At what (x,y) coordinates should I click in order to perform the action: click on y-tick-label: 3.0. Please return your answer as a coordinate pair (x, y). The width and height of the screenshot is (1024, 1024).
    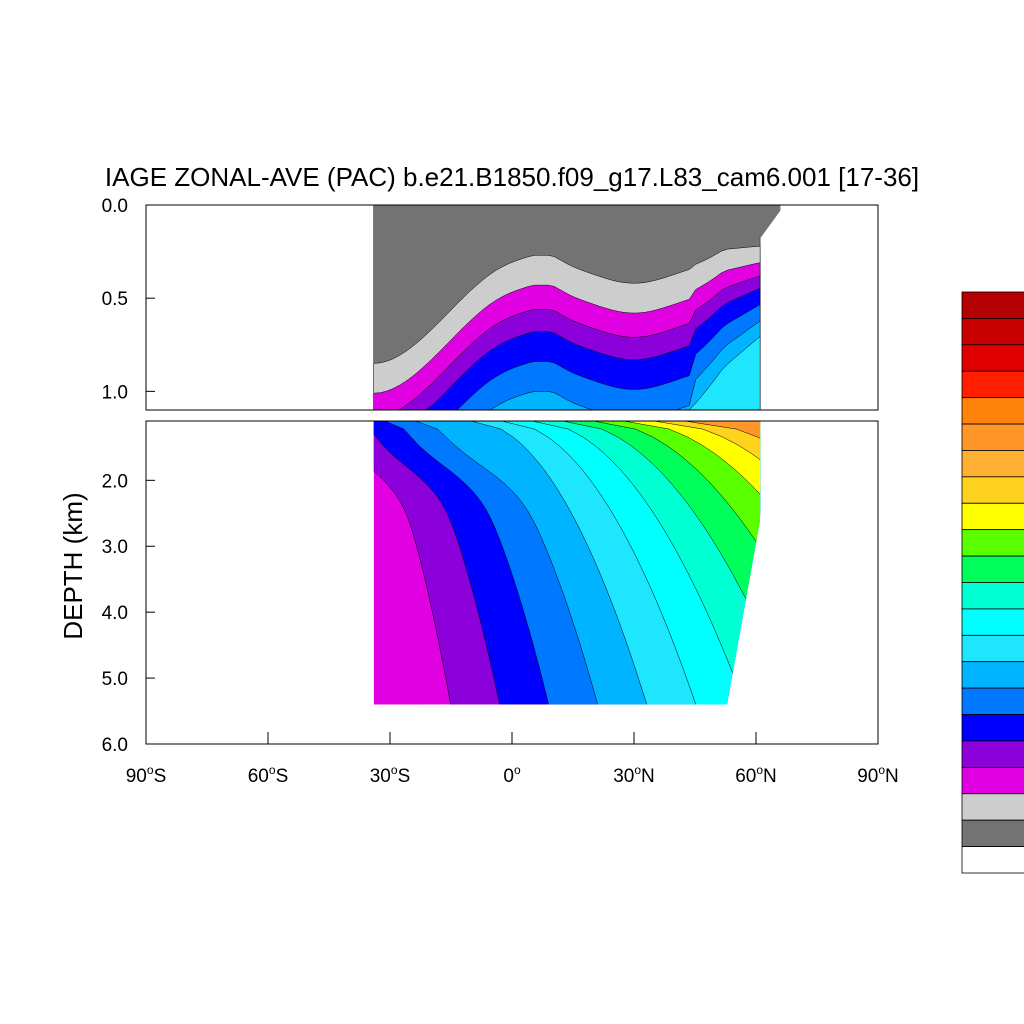
    Looking at the image, I should click on (115, 547).